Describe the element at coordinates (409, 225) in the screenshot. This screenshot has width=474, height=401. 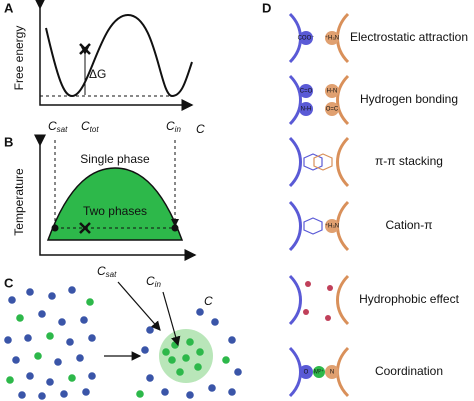
I see `interaction-name: Cation-π` at that location.